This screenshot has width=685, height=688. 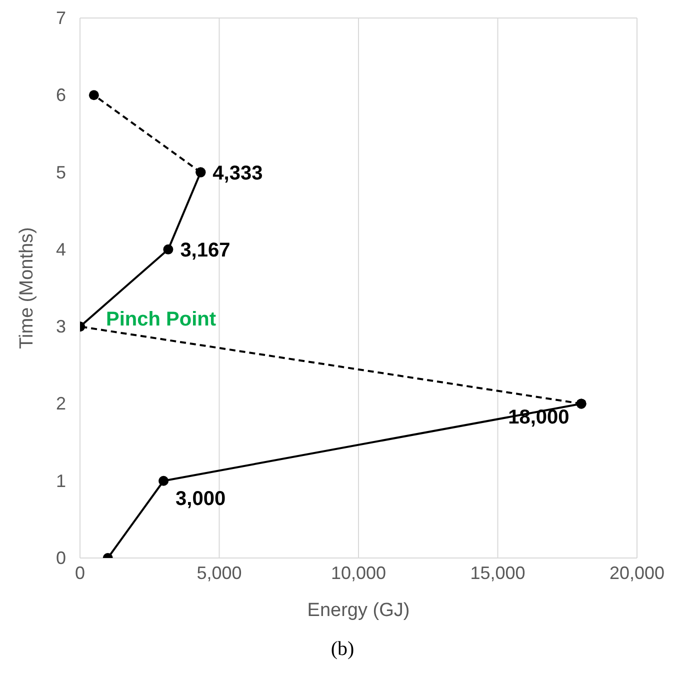 I want to click on annotation: 3,167, so click(x=205, y=250).